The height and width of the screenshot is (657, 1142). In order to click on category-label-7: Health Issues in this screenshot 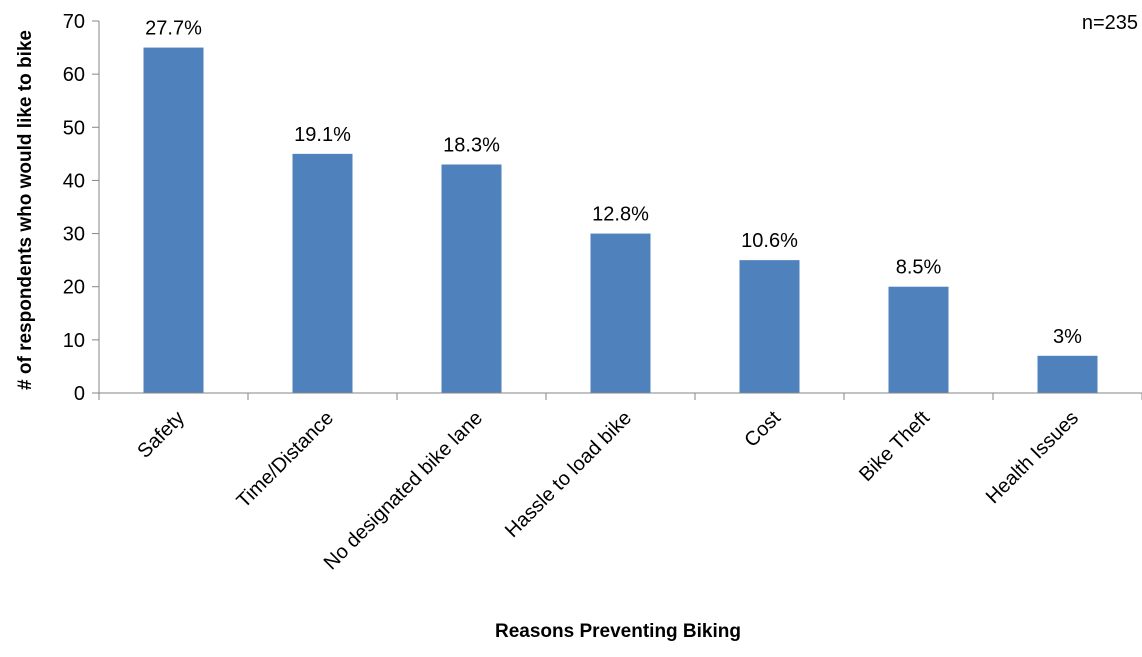, I will do `click(1032, 457)`.